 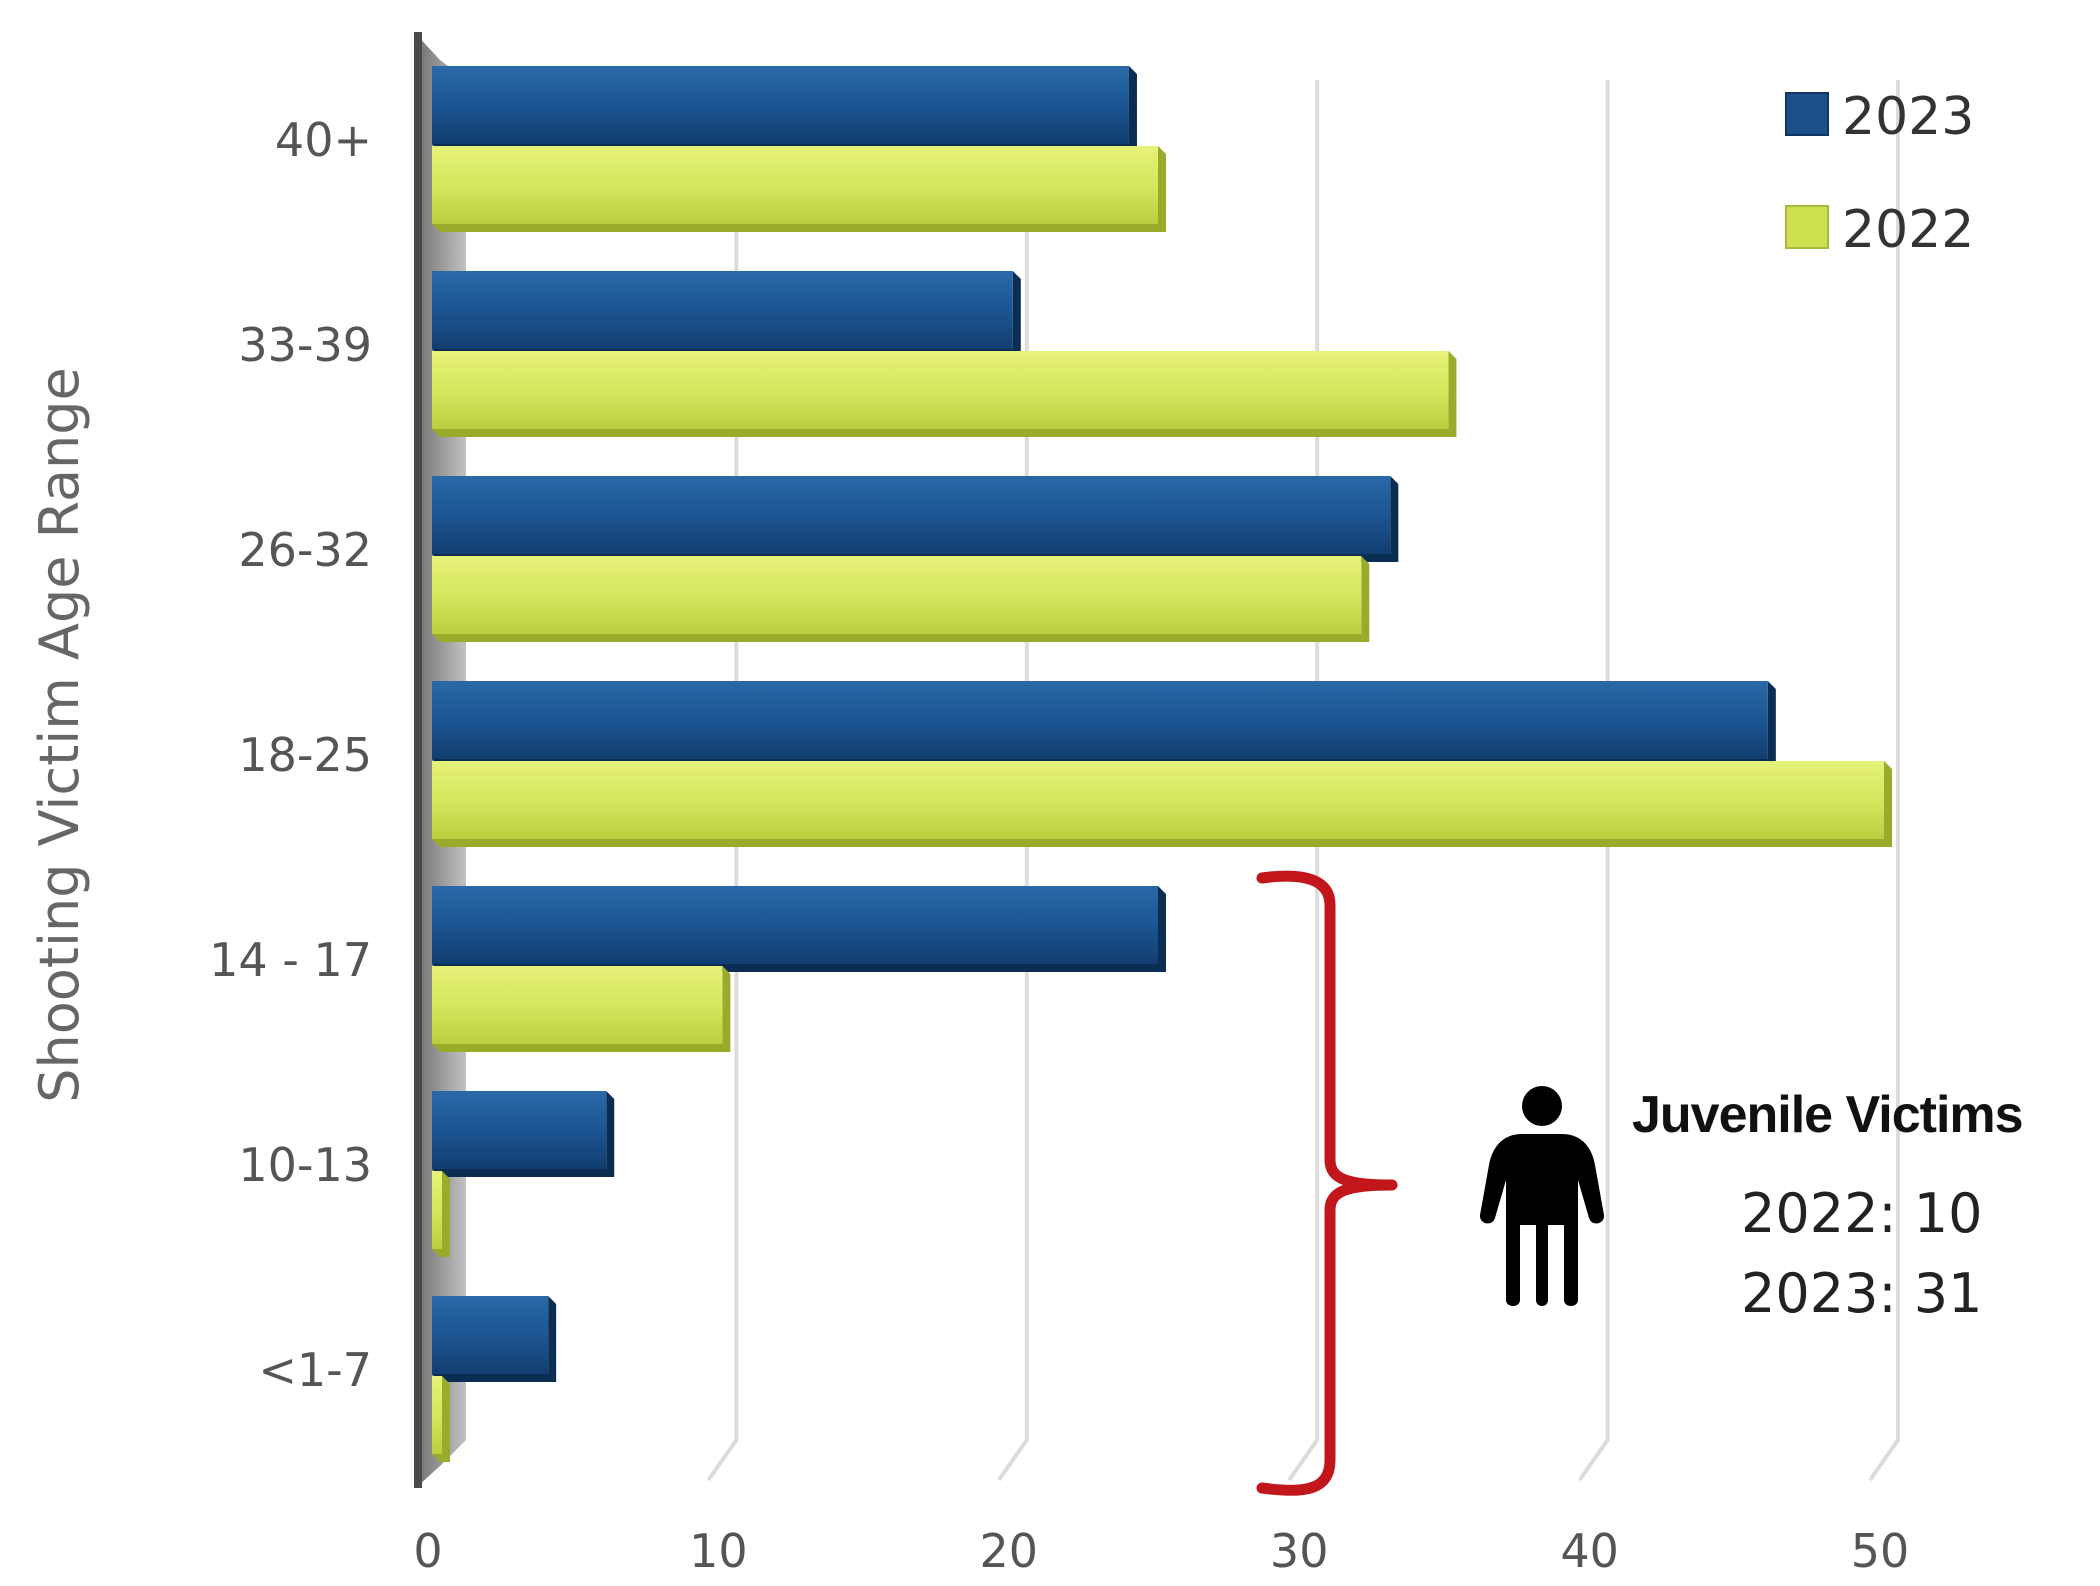 What do you see at coordinates (780, 105) in the screenshot?
I see `bar-face-2023-40+` at bounding box center [780, 105].